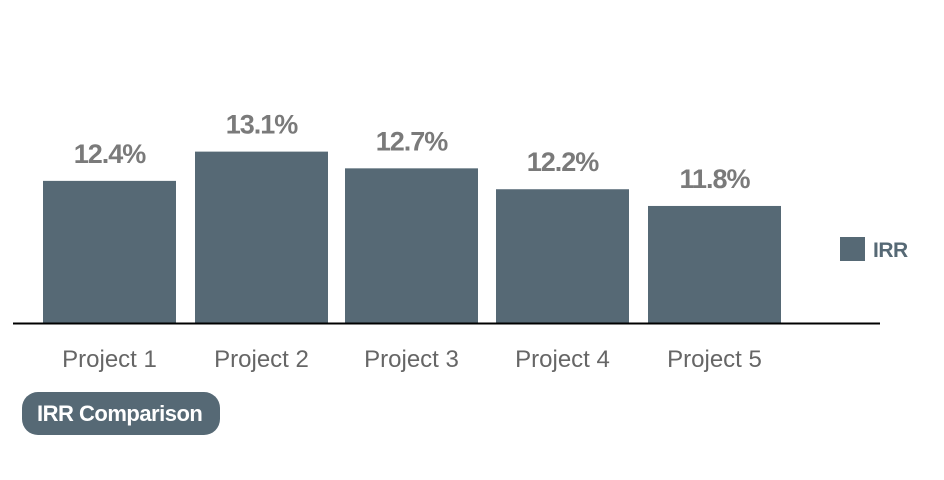 This screenshot has width=944, height=480. Describe the element at coordinates (412, 141) in the screenshot. I see `data-label-project-3: 12.7%` at that location.